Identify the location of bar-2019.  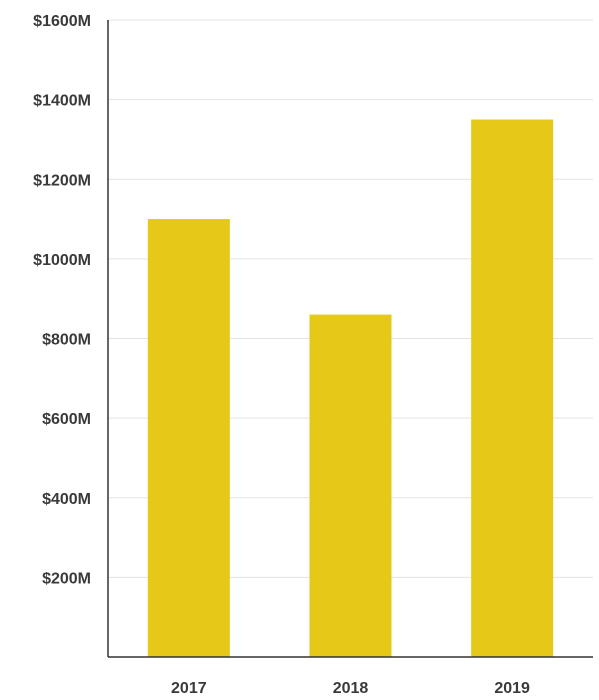
(512, 388).